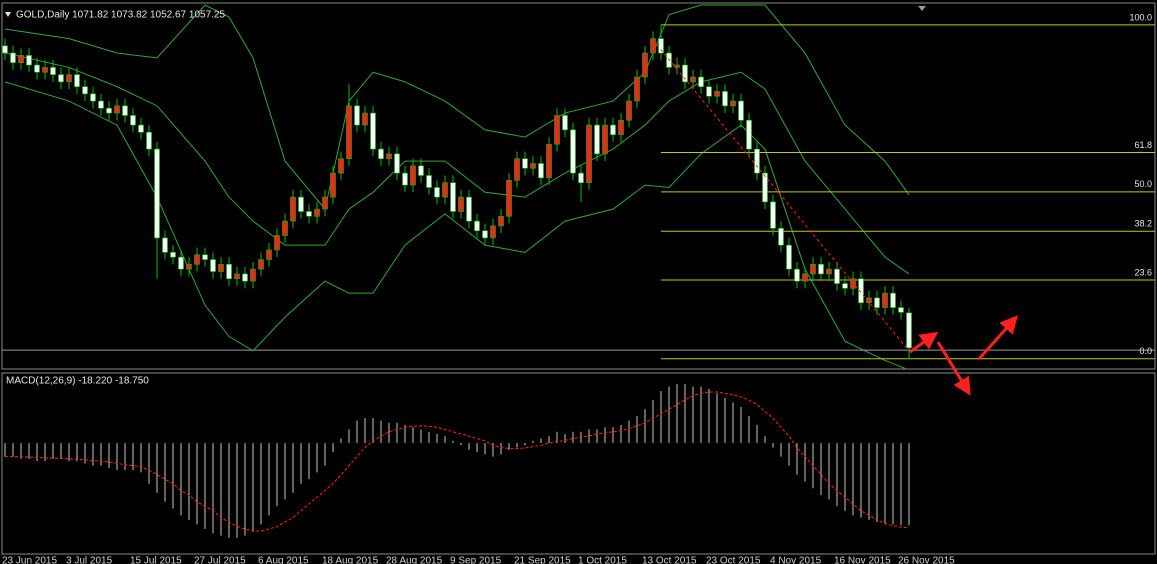  What do you see at coordinates (77, 381) in the screenshot?
I see `macd-title: MACD(12,26,9) -18.220 -18.750` at bounding box center [77, 381].